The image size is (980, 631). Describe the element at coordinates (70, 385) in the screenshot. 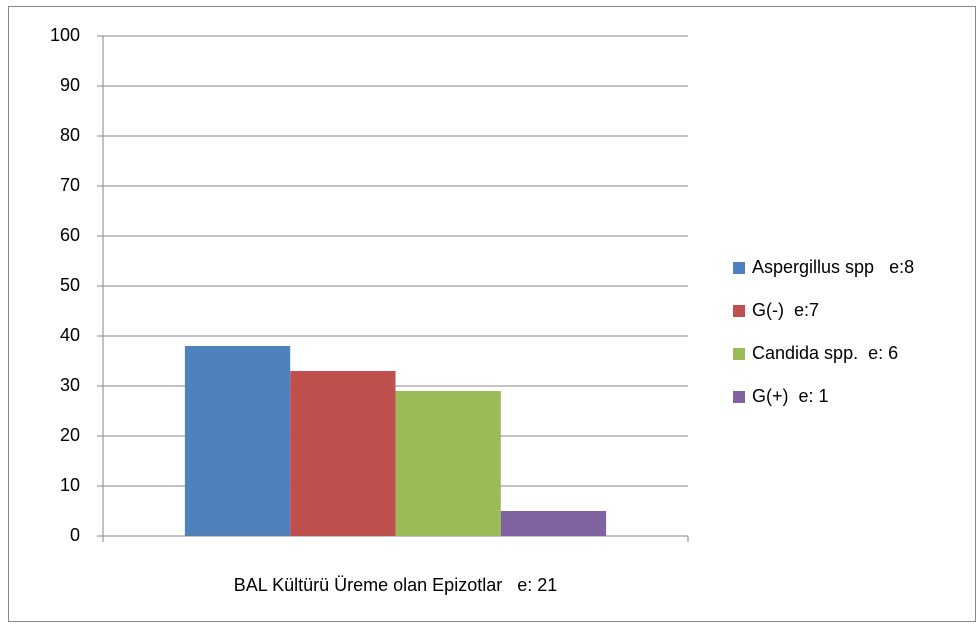

I see `y-tick-label: 30` at that location.